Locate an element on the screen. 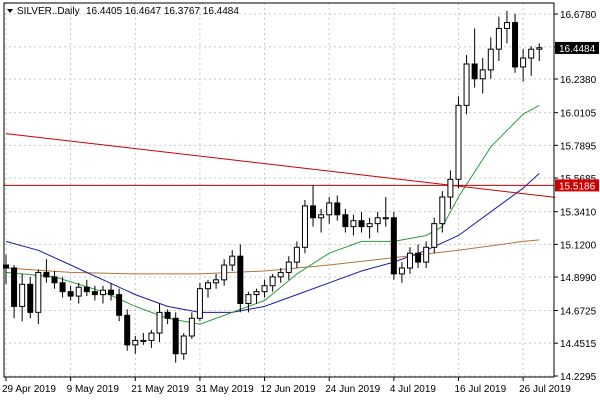 The height and width of the screenshot is (400, 600). x-tick-label: 31 May 2019 is located at coordinates (225, 389).